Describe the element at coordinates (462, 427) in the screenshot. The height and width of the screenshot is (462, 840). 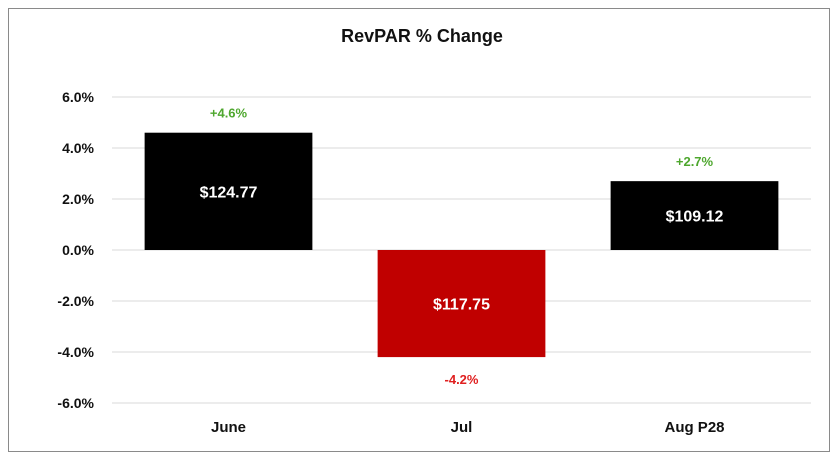
I see `x-category-label: Jul` at that location.